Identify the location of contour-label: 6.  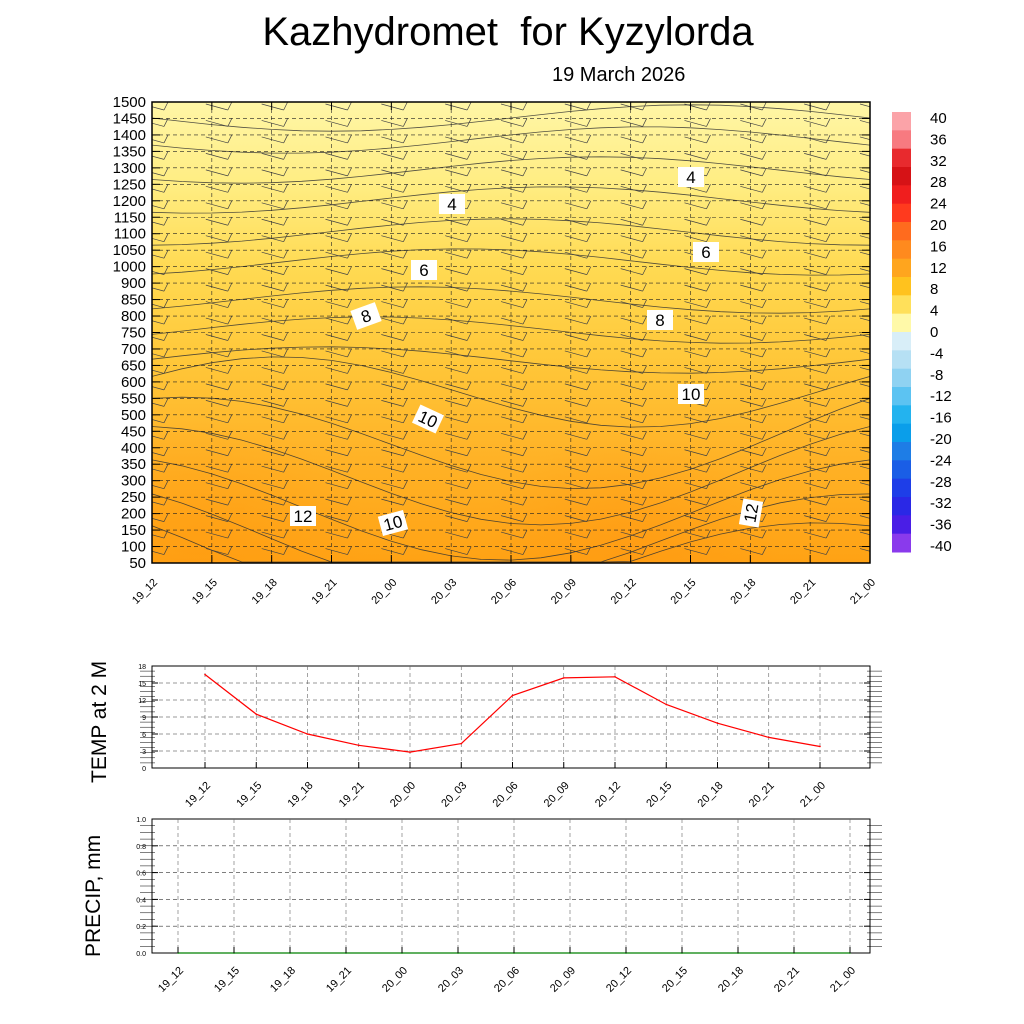
(706, 252).